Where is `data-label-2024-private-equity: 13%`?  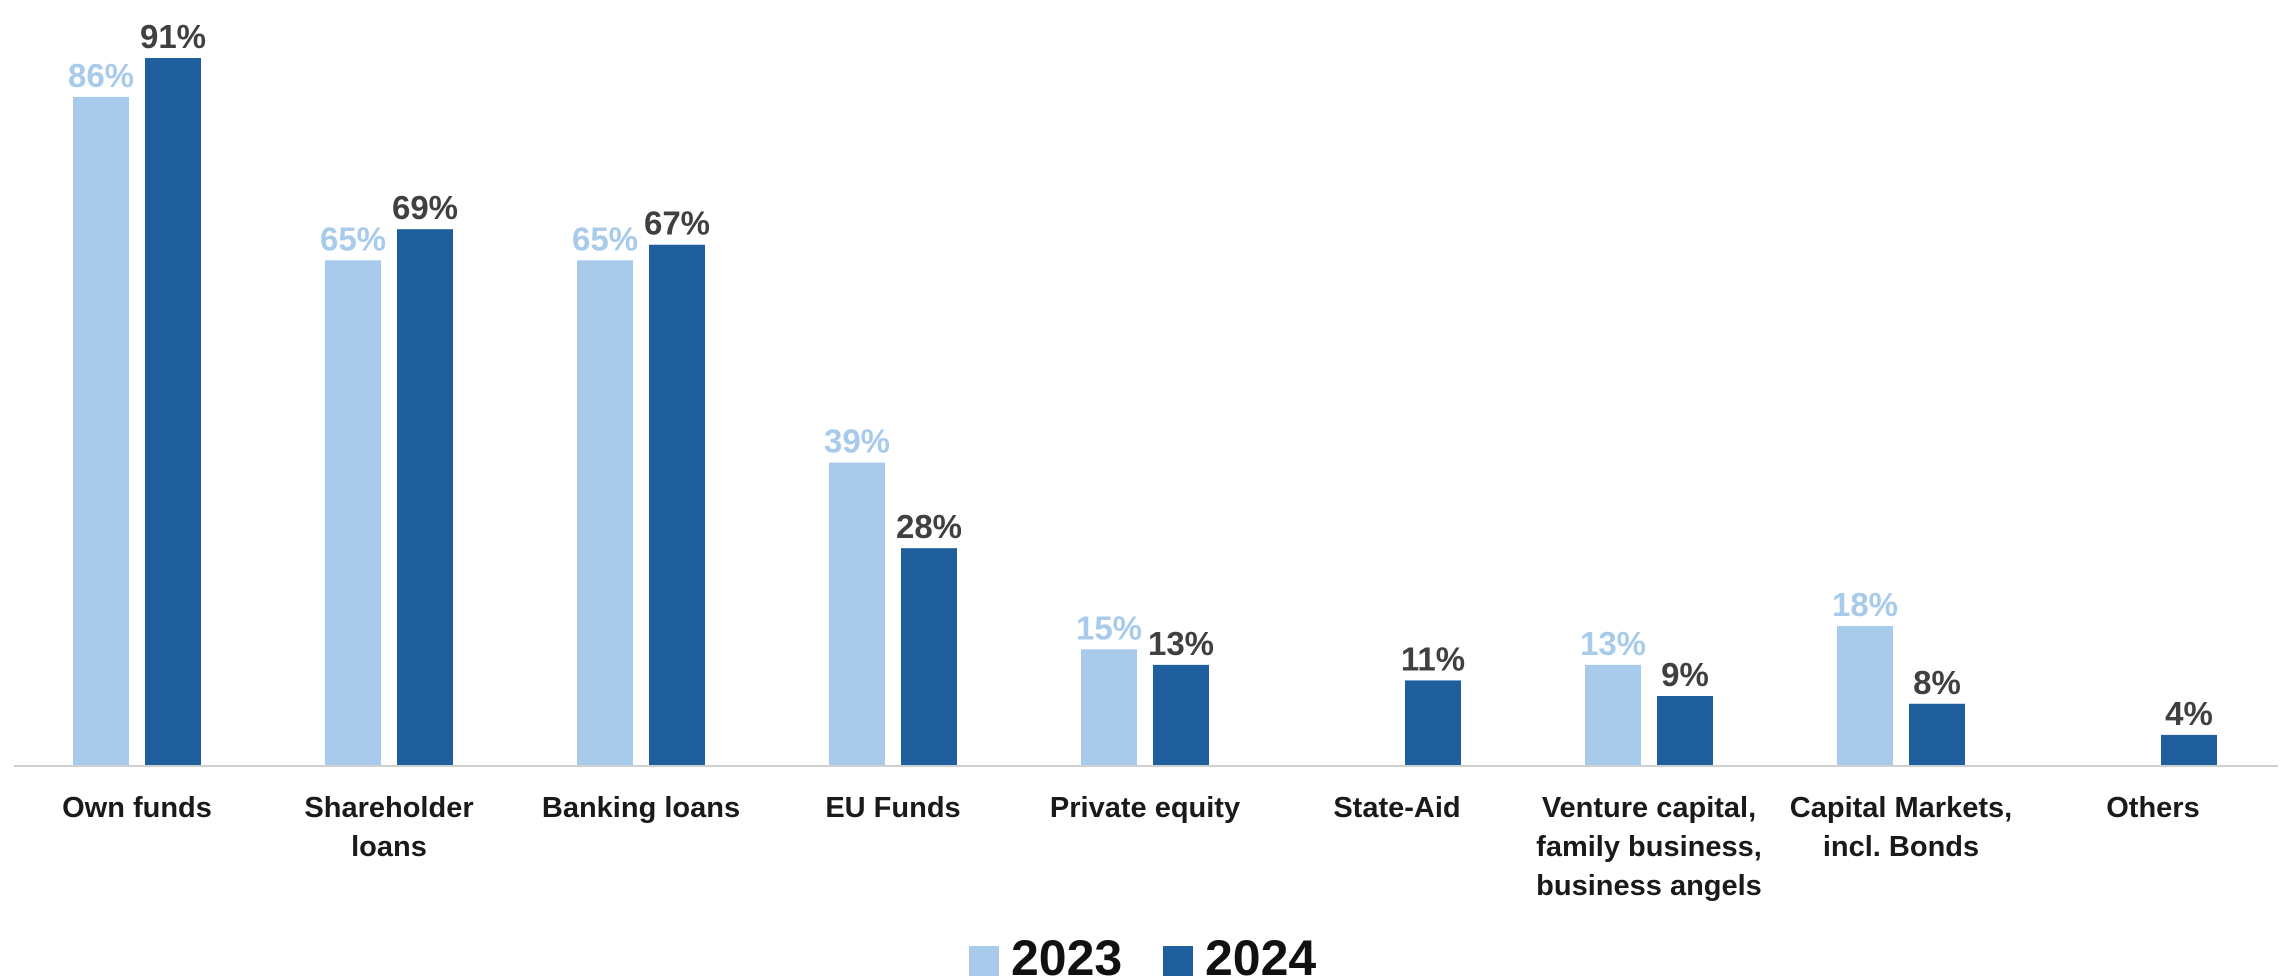
data-label-2024-private-equity: 13% is located at coordinates (1181, 643).